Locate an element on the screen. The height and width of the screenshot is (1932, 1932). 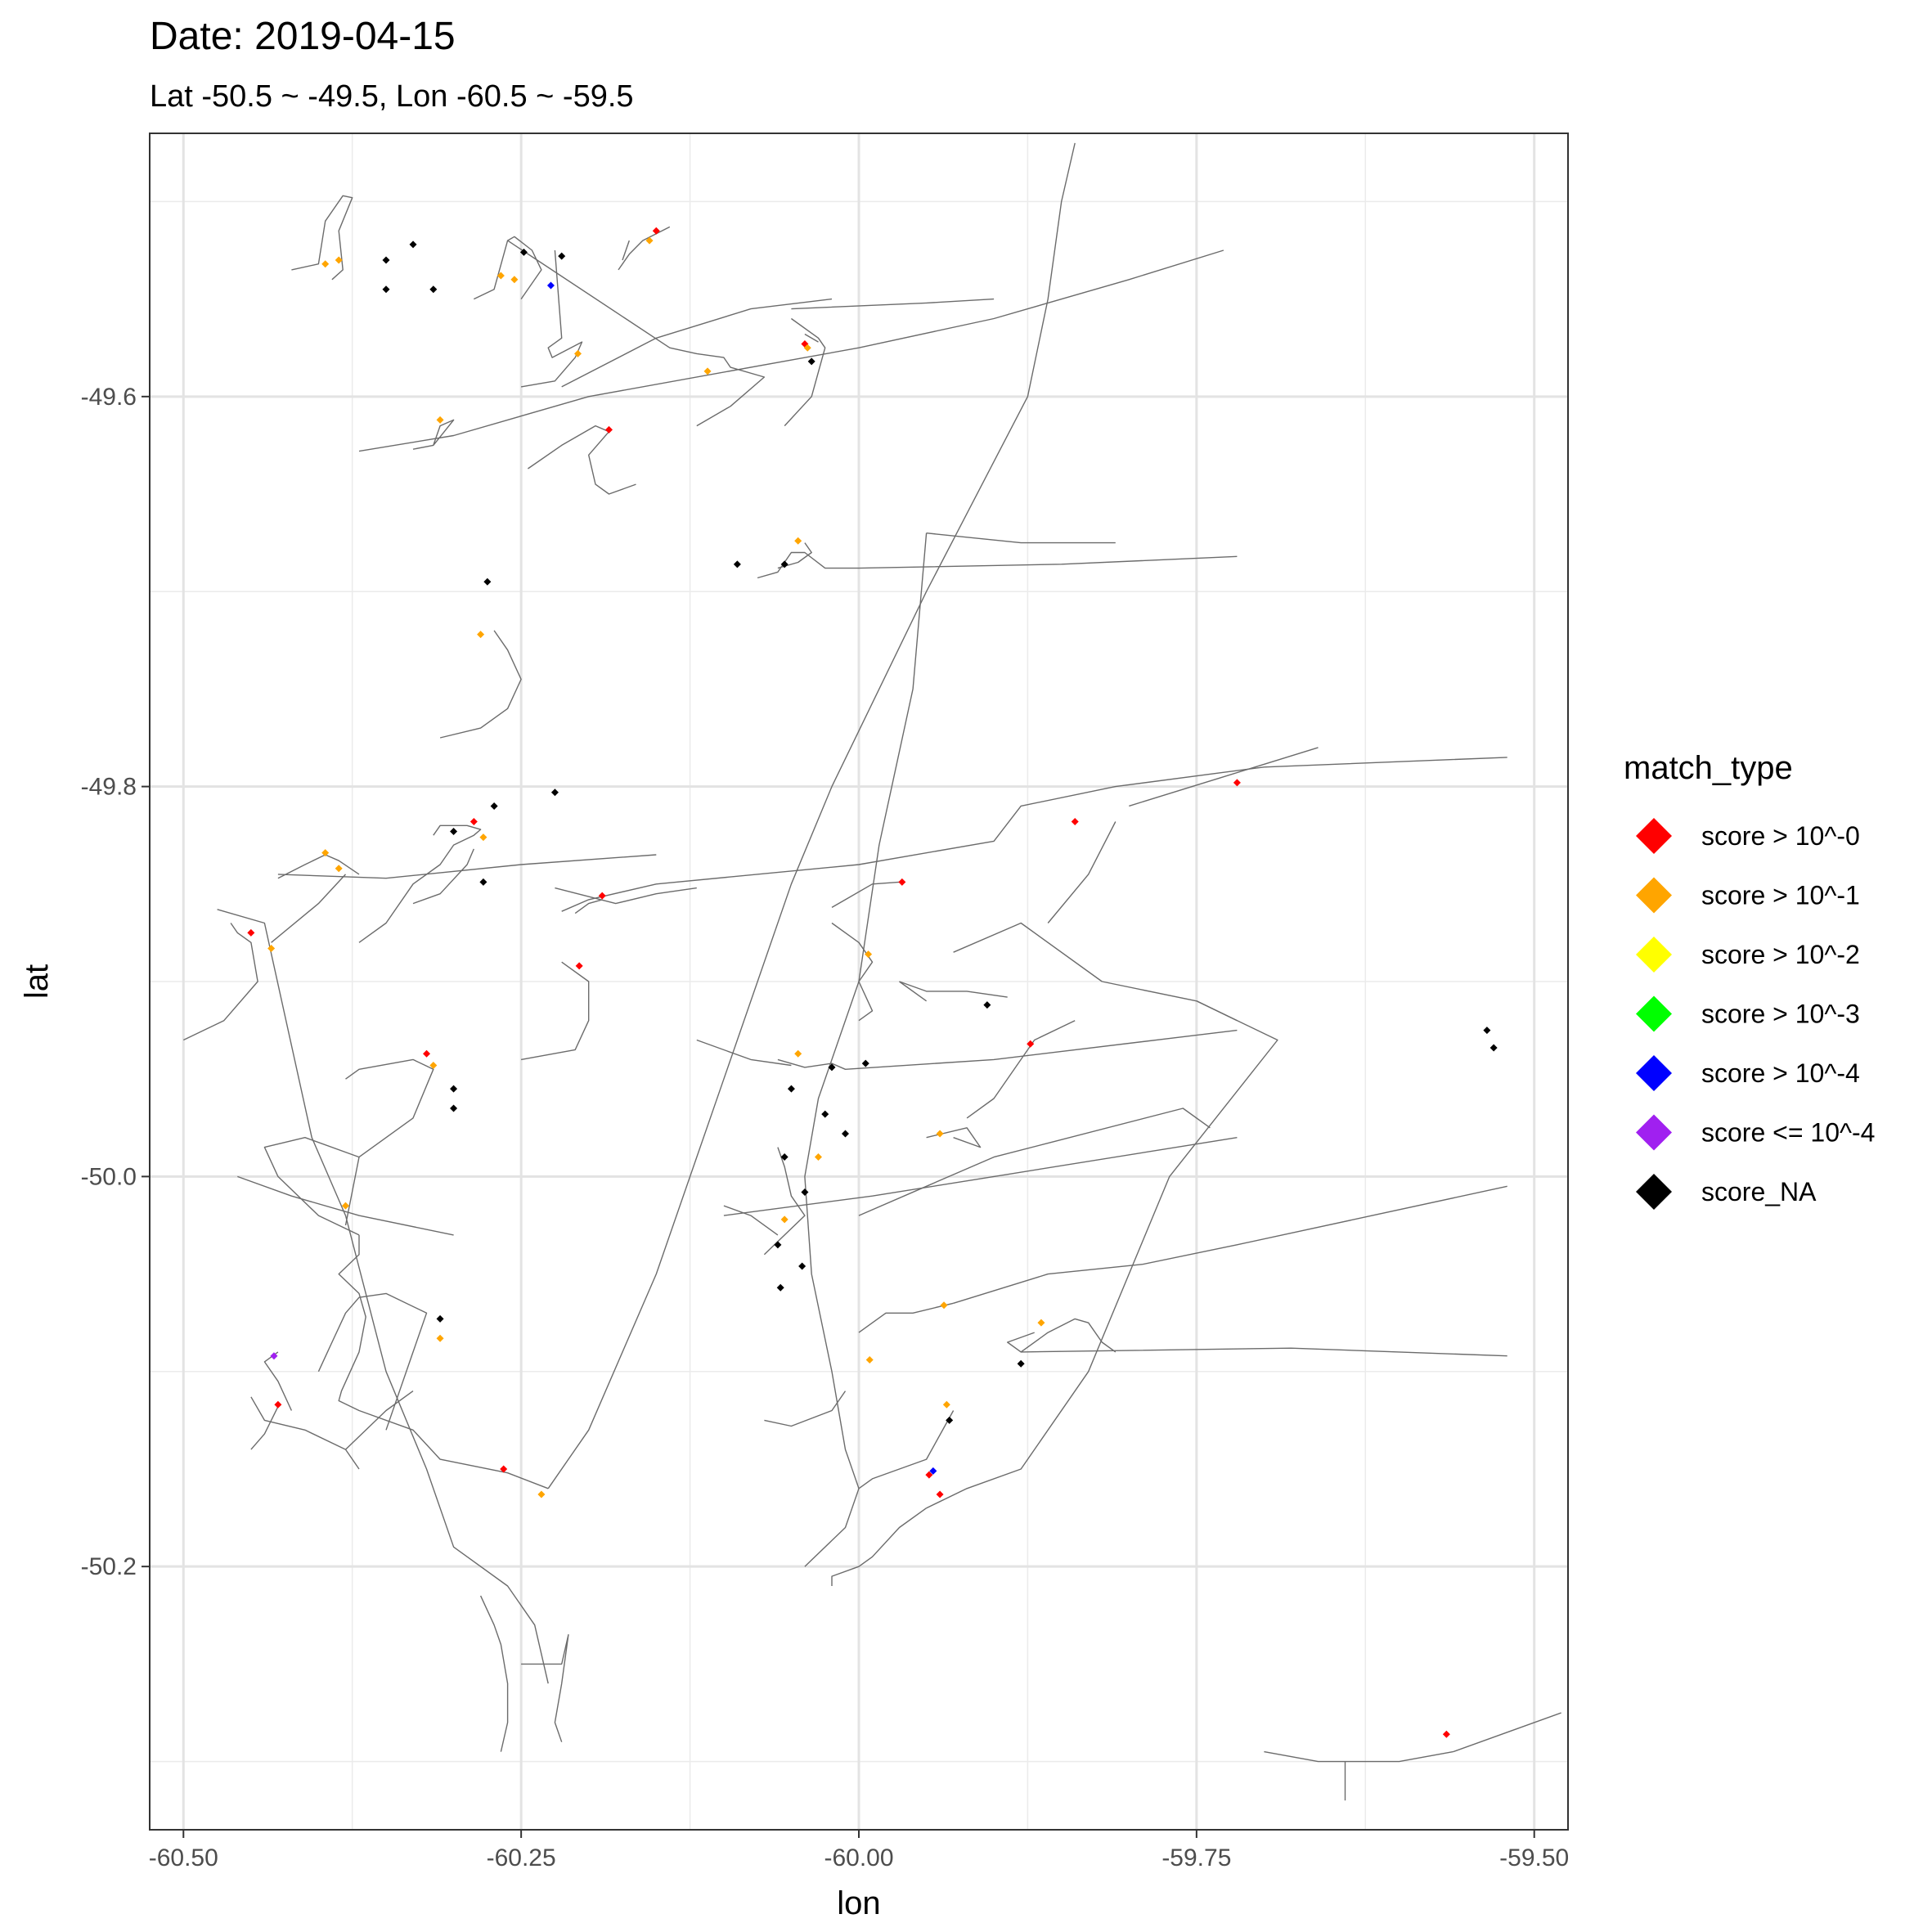
x-tick-label: -60.50 is located at coordinates (184, 1858).